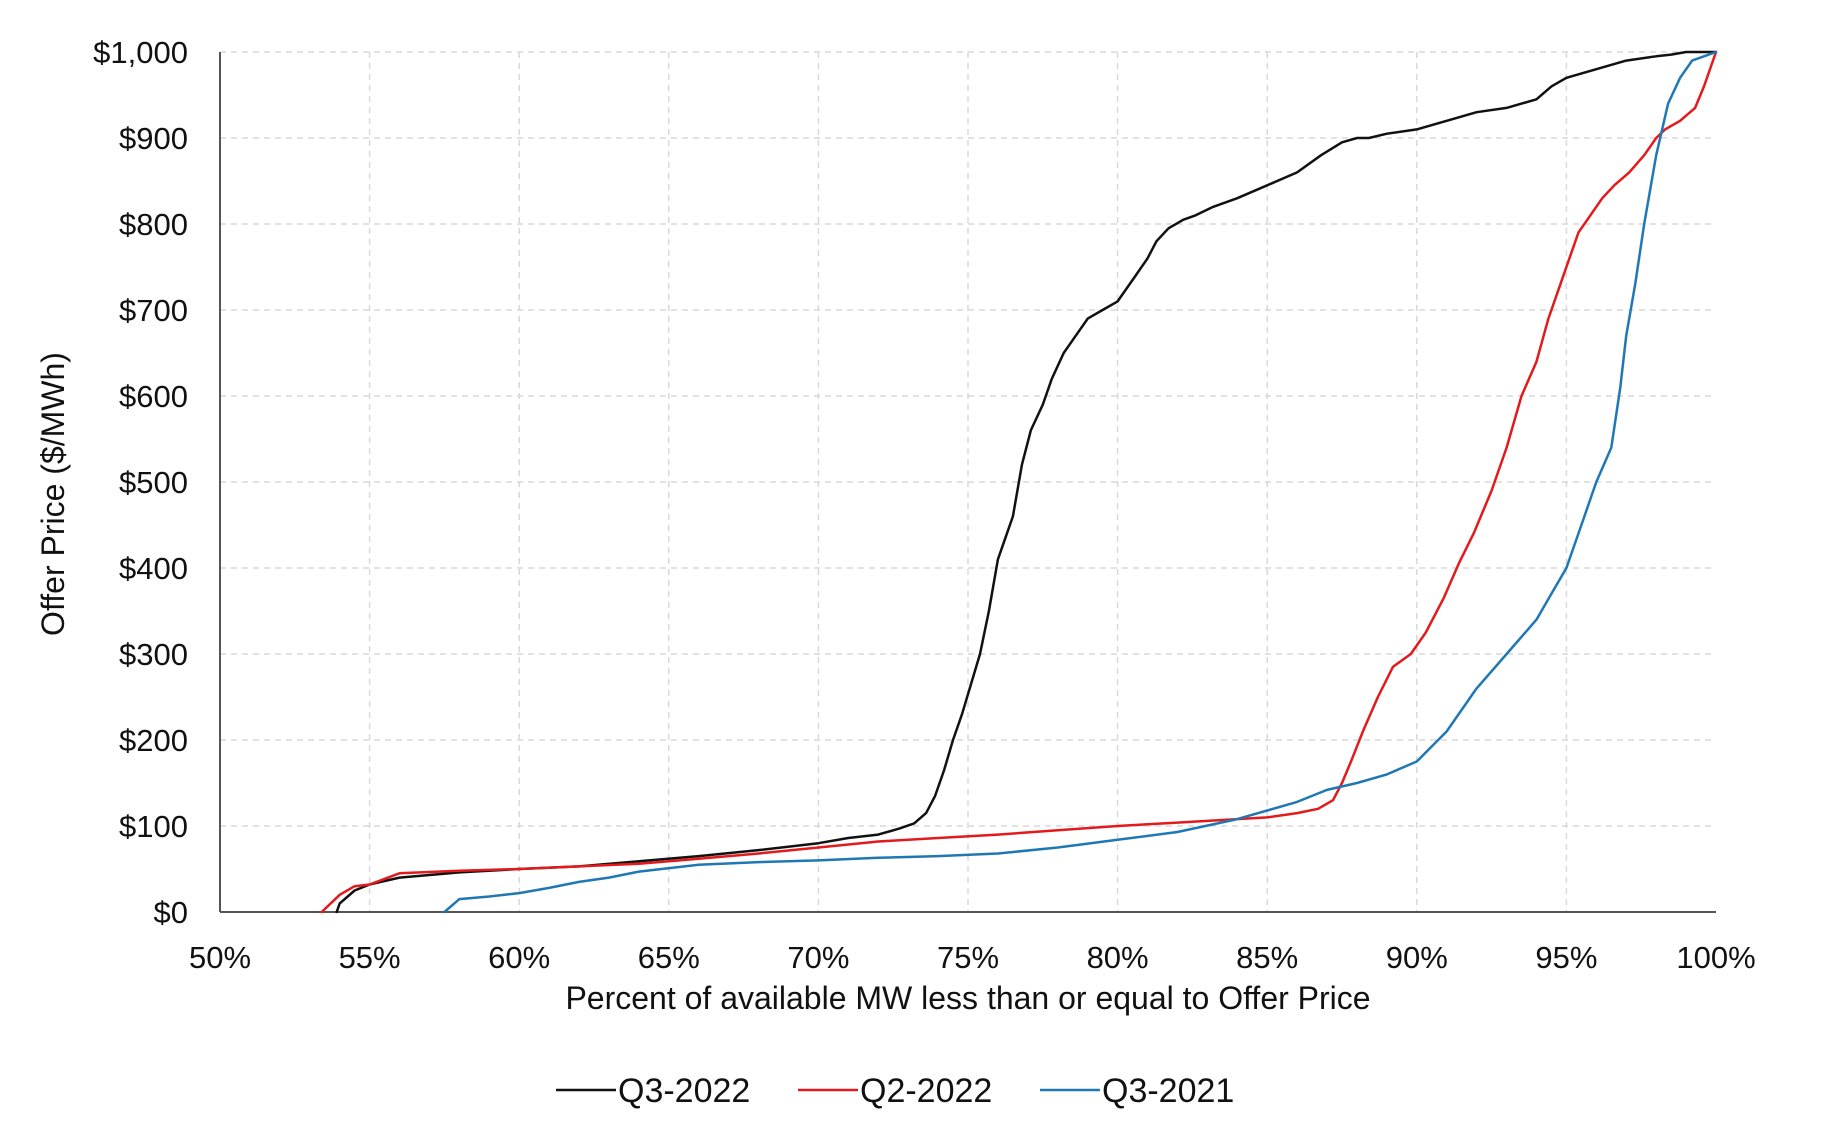 Image resolution: width=1832 pixels, height=1128 pixels. What do you see at coordinates (1168, 1091) in the screenshot?
I see `legend-label-q3-2021: Q3-2021` at bounding box center [1168, 1091].